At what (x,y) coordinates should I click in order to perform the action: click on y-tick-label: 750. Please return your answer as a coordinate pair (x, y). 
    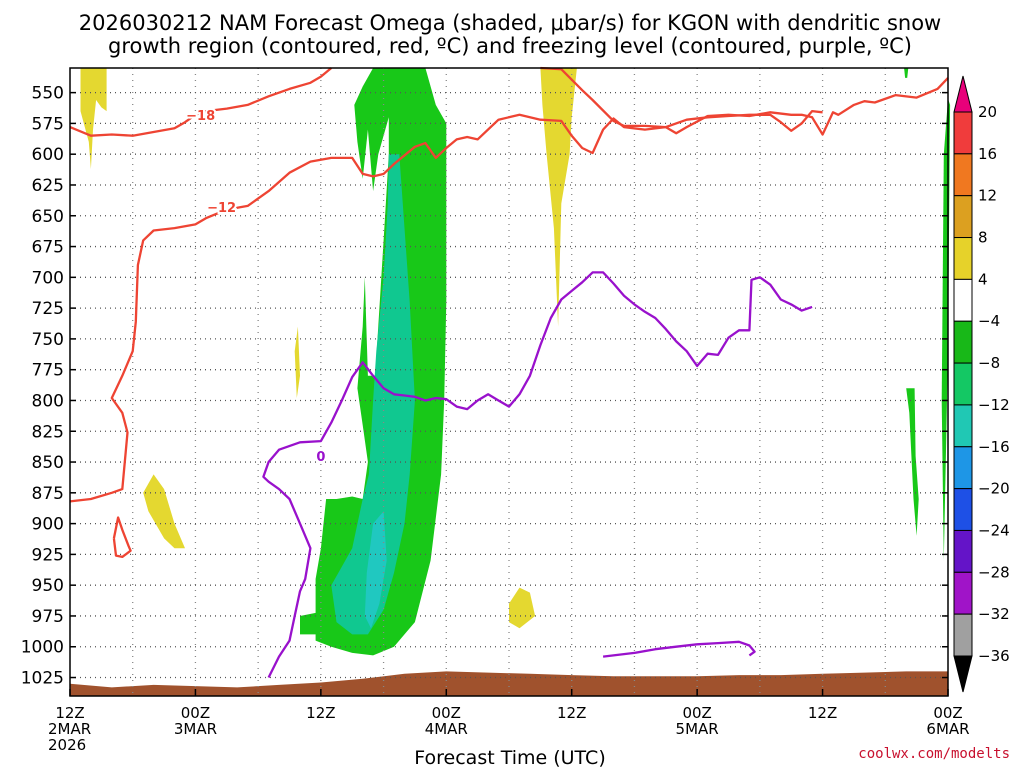
    Looking at the image, I should click on (48, 340).